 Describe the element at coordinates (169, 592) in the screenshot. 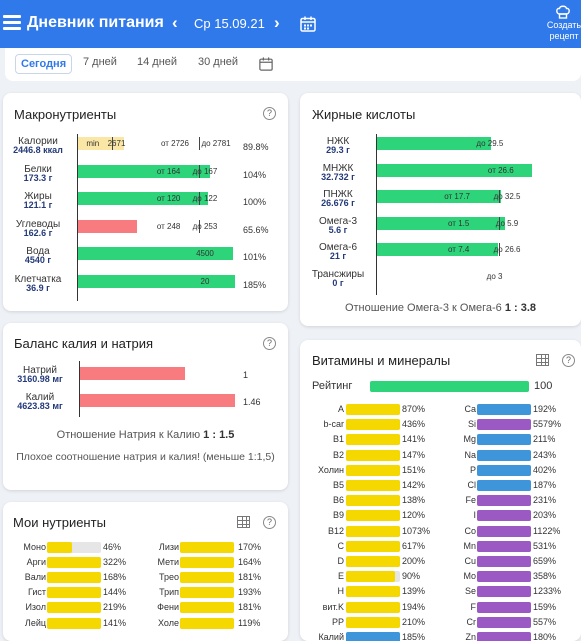

I see `nutrient-name: Трип` at that location.